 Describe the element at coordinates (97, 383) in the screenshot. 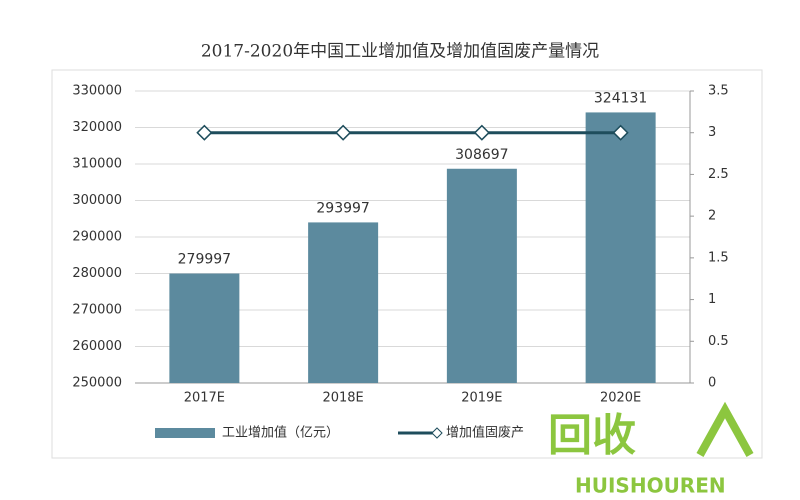

I see `y-tick-label: 250000` at that location.